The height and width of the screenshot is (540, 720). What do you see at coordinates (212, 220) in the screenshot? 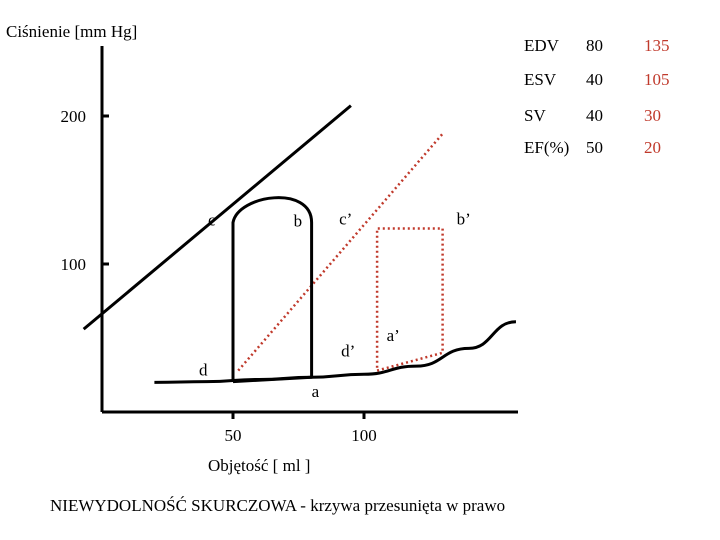
I see `point-label-3: c` at bounding box center [212, 220].